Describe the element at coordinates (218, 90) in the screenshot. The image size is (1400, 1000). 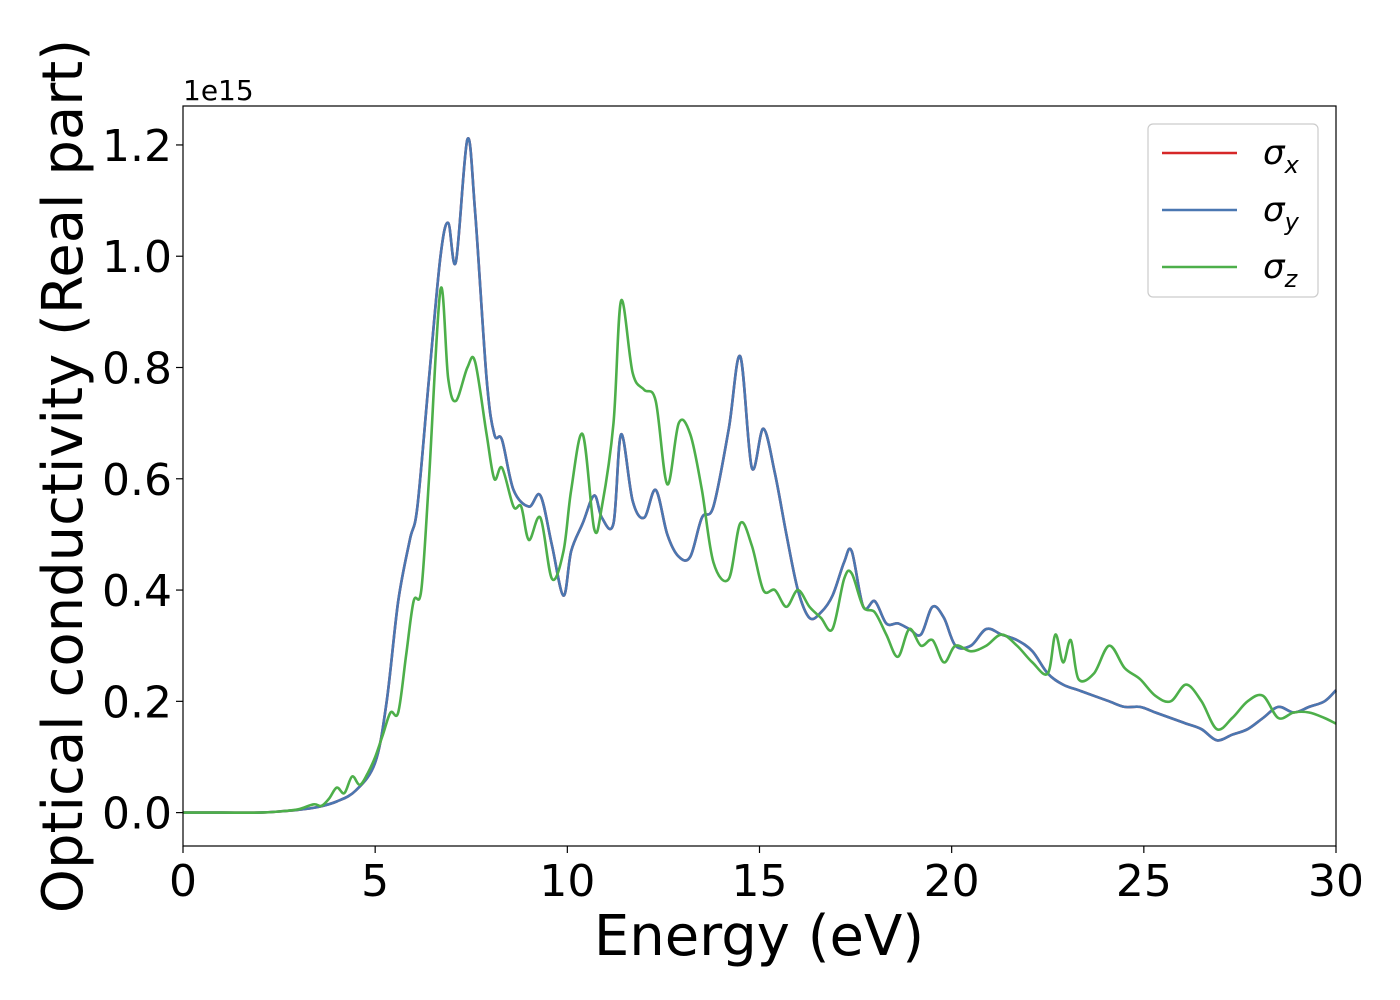
I see `y-offset-label: 1e15` at that location.